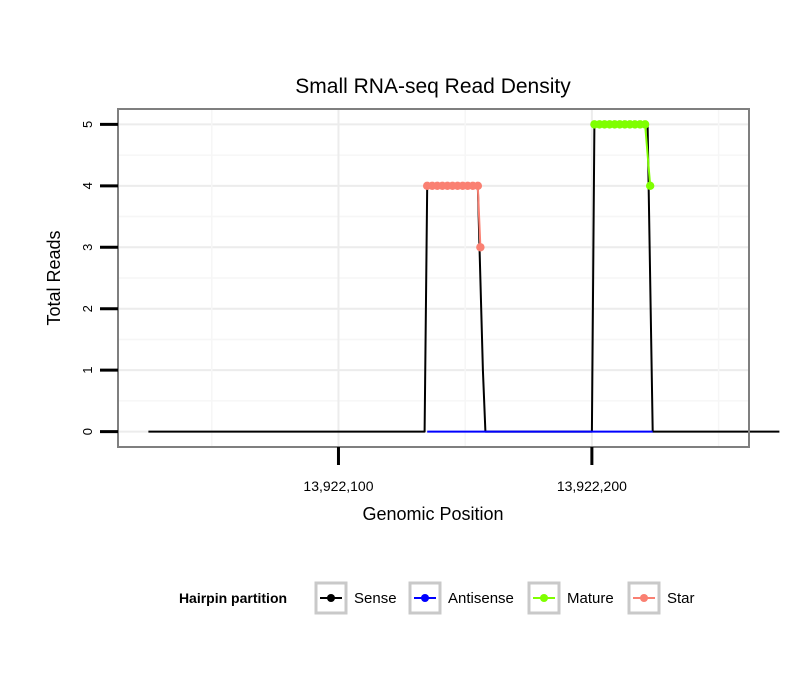  I want to click on legend-key-point-sense, so click(331, 598).